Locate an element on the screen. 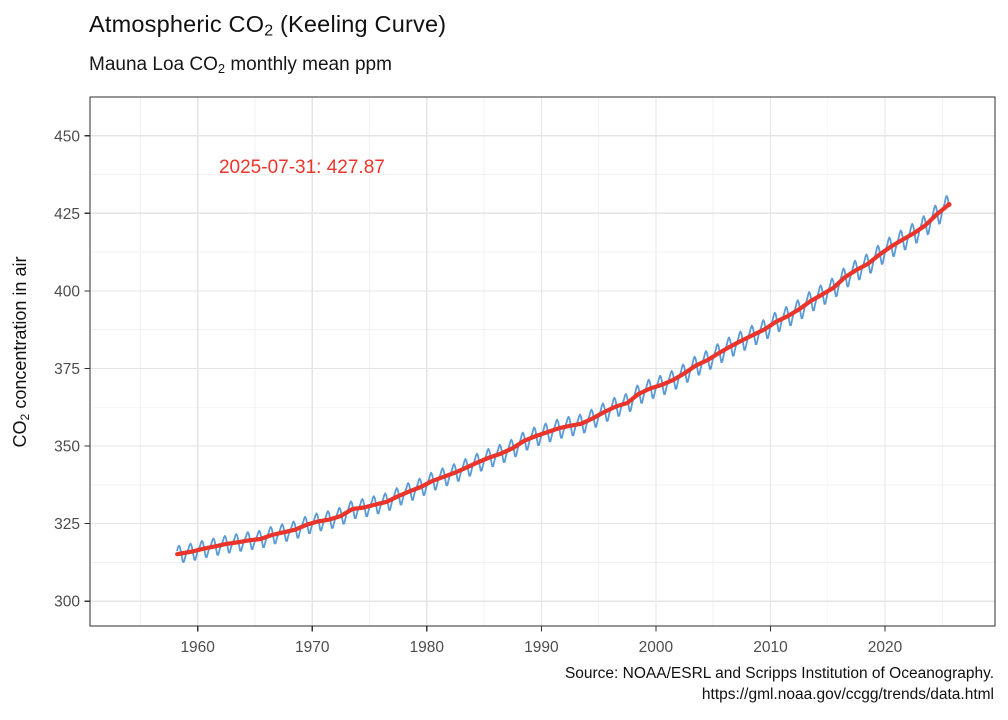  x-tick-label: 2020 is located at coordinates (885, 647).